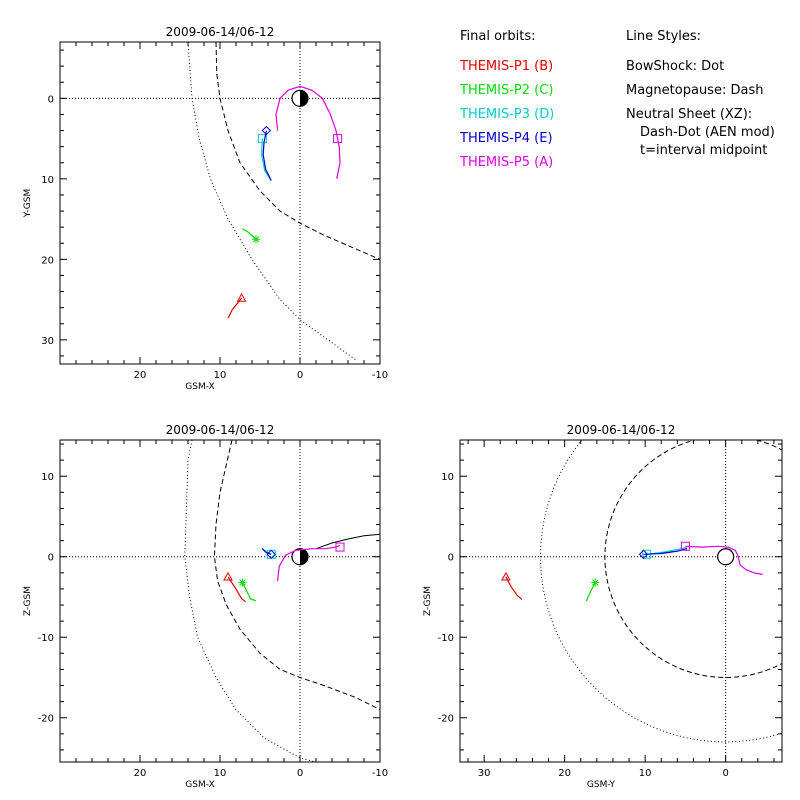 The width and height of the screenshot is (800, 800). What do you see at coordinates (46, 719) in the screenshot?
I see `y-tick-label: -20` at bounding box center [46, 719].